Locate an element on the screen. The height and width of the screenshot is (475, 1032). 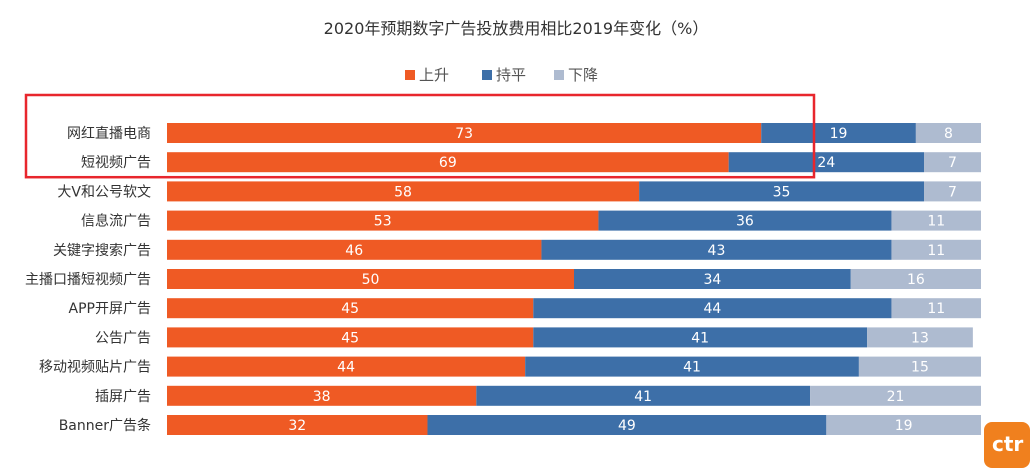
data-label-1-series-2: 19 is located at coordinates (839, 134).